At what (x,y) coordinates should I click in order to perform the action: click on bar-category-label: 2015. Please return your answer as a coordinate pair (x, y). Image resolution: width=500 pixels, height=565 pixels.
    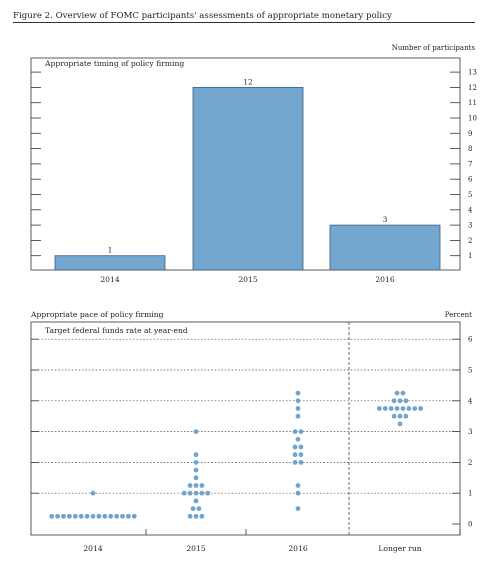
    Looking at the image, I should click on (247, 279).